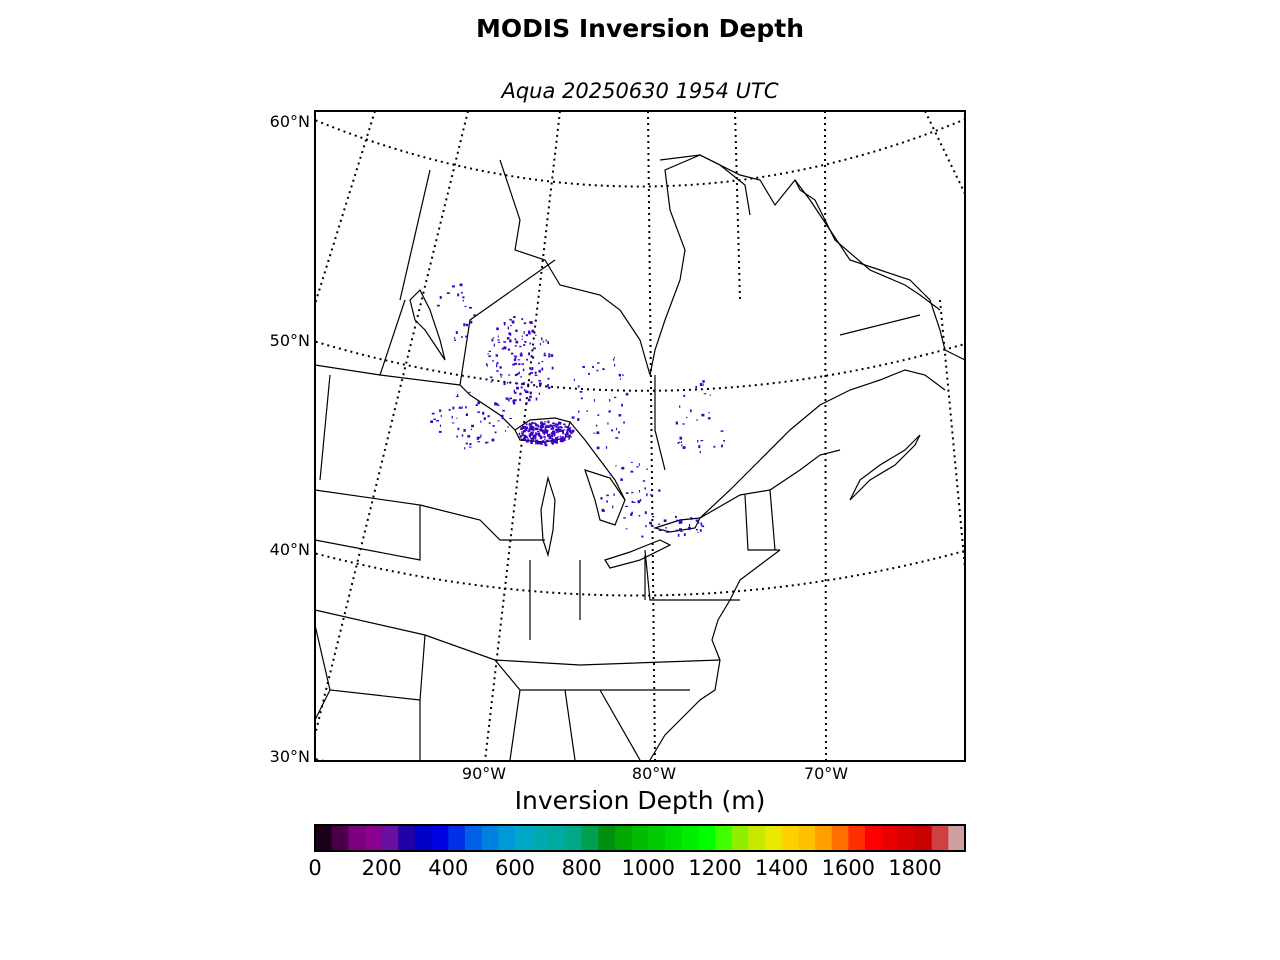 Image resolution: width=1280 pixels, height=960 pixels. What do you see at coordinates (581, 868) in the screenshot?
I see `colorbar-tick-800: 800` at bounding box center [581, 868].